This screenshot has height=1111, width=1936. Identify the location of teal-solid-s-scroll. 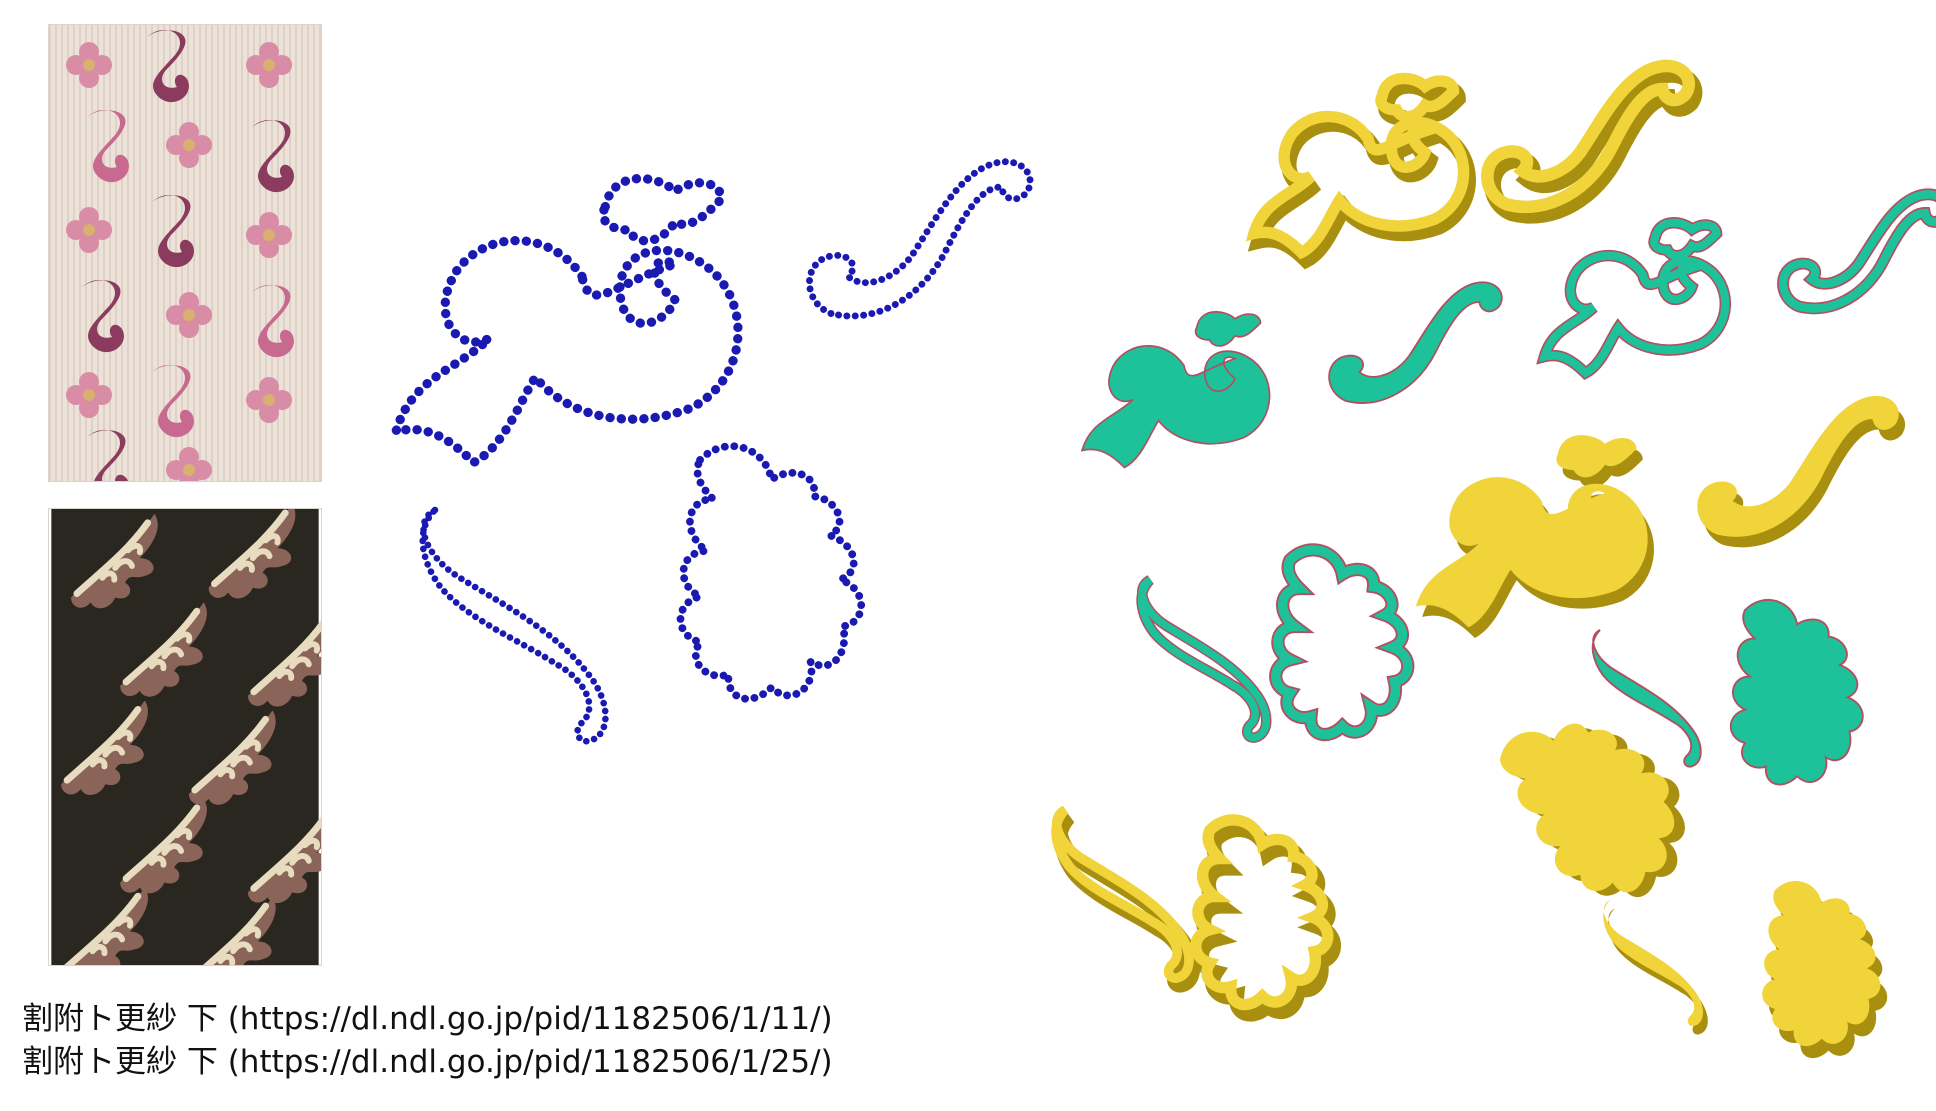
(1415, 342).